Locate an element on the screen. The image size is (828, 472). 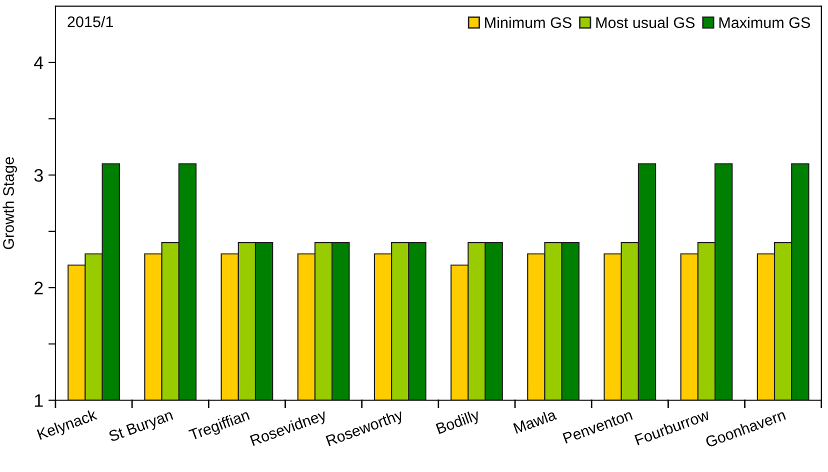
y-tick-label: 2 is located at coordinates (38, 288).